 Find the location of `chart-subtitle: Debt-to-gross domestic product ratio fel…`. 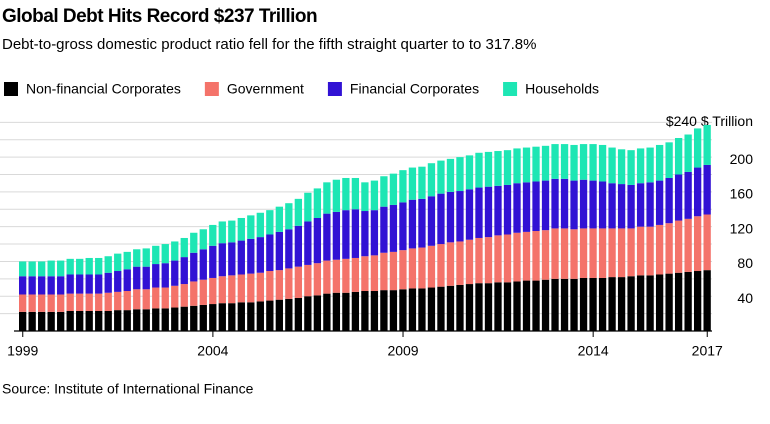

chart-subtitle: Debt-to-gross domestic product ratio fel… is located at coordinates (269, 44).